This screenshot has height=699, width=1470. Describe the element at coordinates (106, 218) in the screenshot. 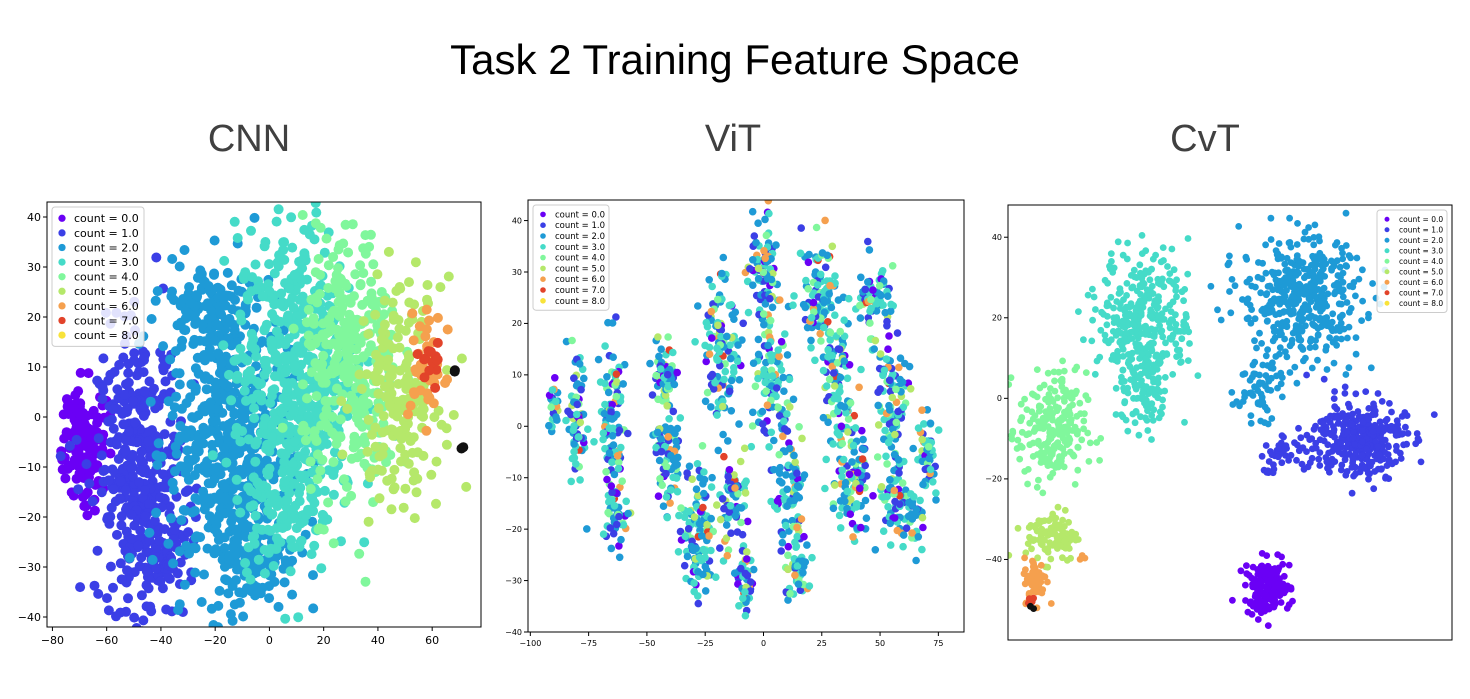

I see `legend-label: count = 0.0` at that location.